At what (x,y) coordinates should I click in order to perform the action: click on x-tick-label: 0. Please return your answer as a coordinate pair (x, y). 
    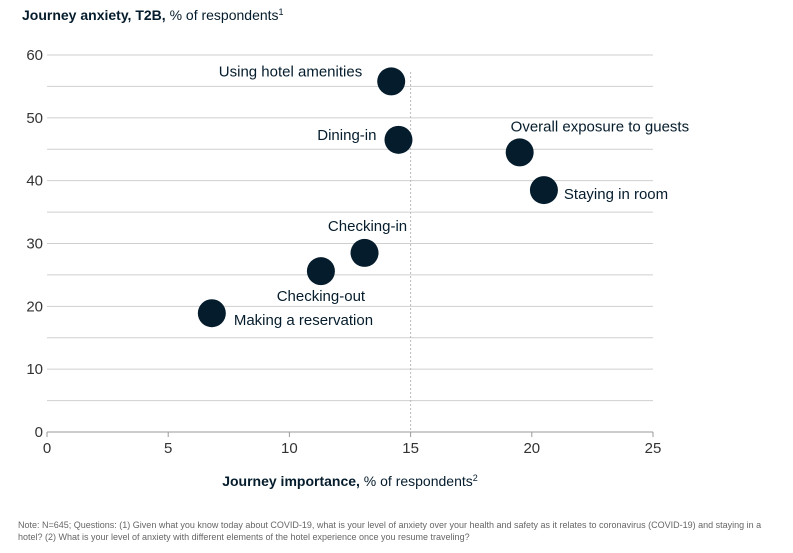
    Looking at the image, I should click on (47, 448).